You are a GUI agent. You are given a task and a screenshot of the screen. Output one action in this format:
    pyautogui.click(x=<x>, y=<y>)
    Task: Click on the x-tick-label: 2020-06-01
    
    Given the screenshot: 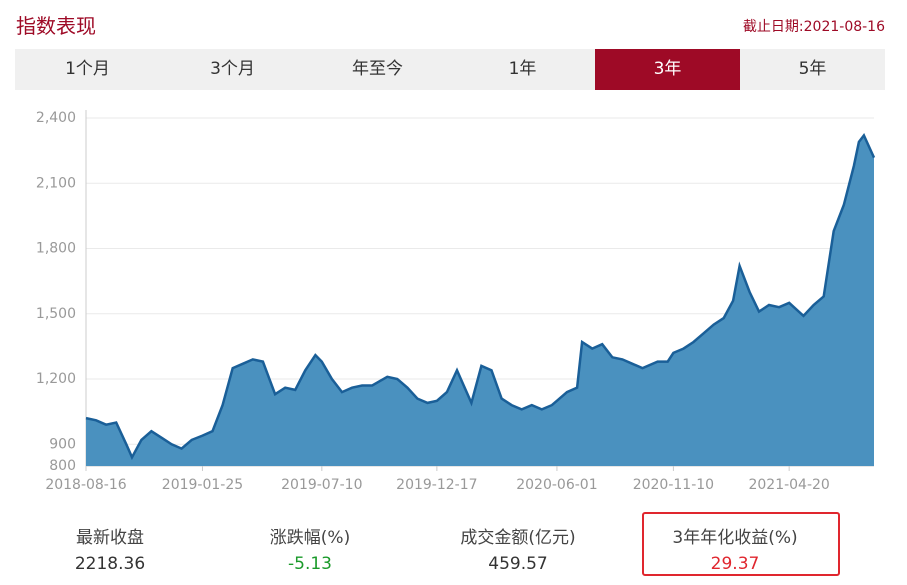 What is the action you would take?
    pyautogui.click(x=556, y=485)
    